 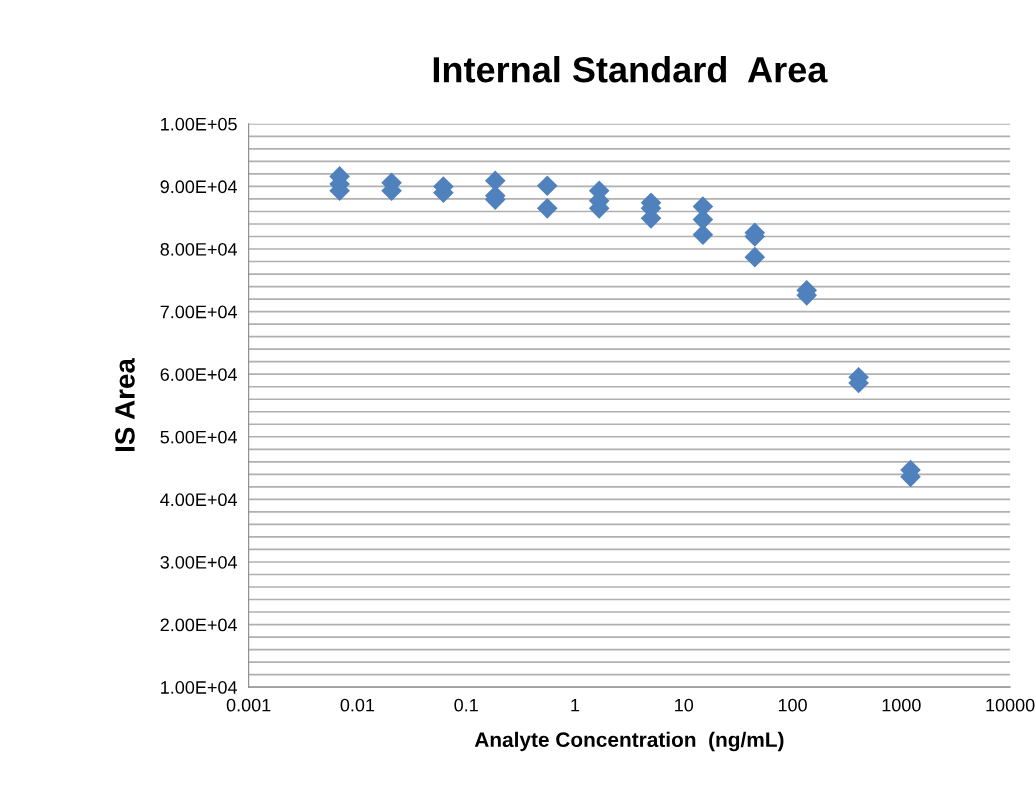 I want to click on y-tick-label: 1.00E+05, so click(x=199, y=124).